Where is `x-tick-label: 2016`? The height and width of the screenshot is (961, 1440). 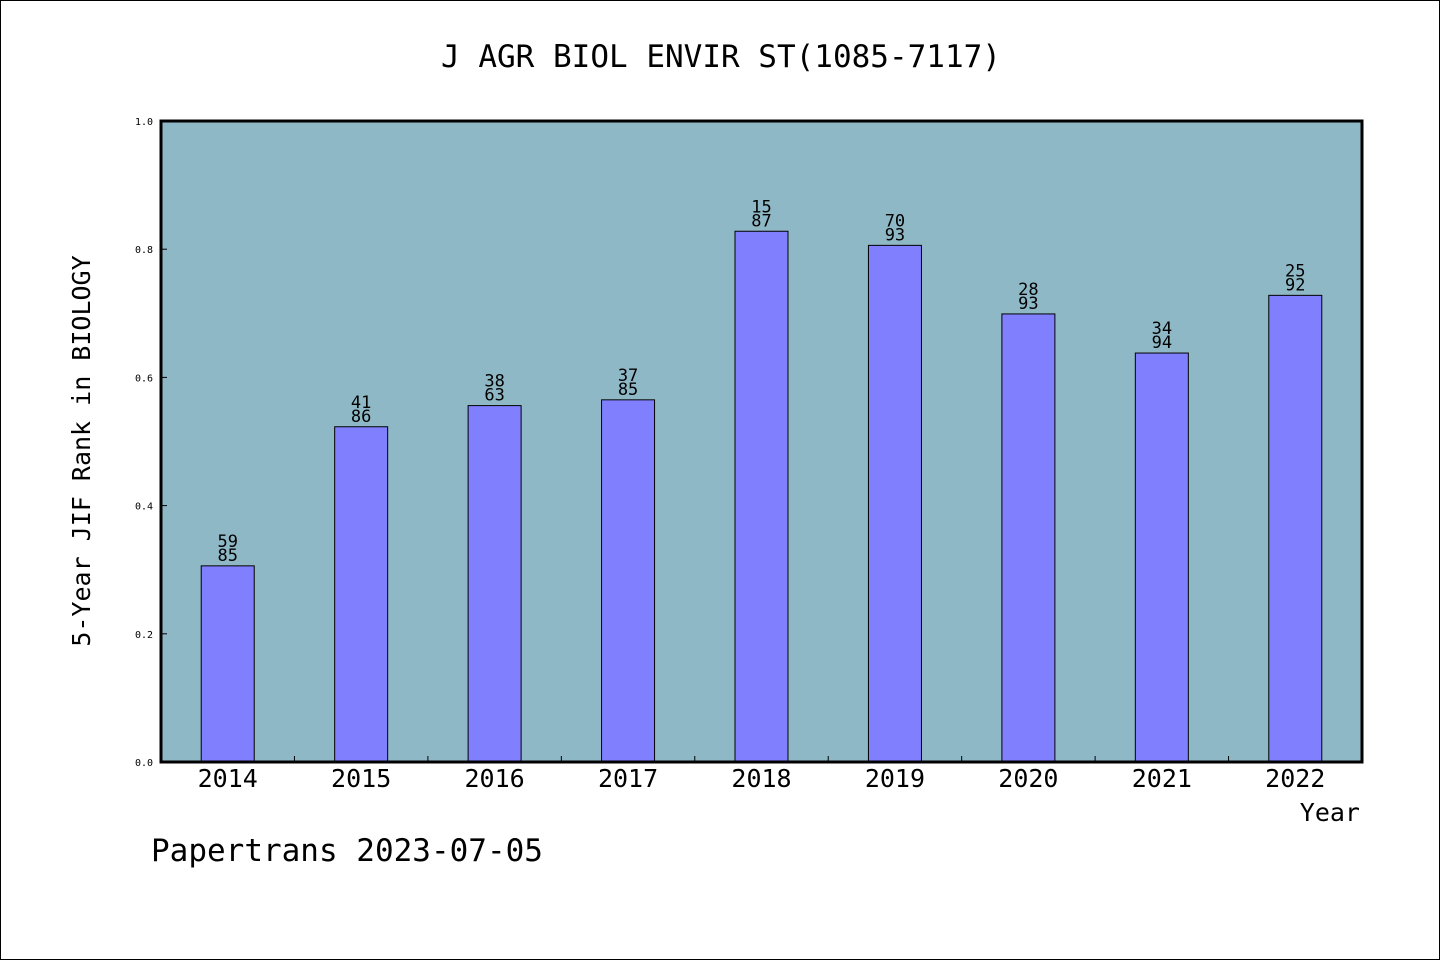
x-tick-label: 2016 is located at coordinates (495, 778).